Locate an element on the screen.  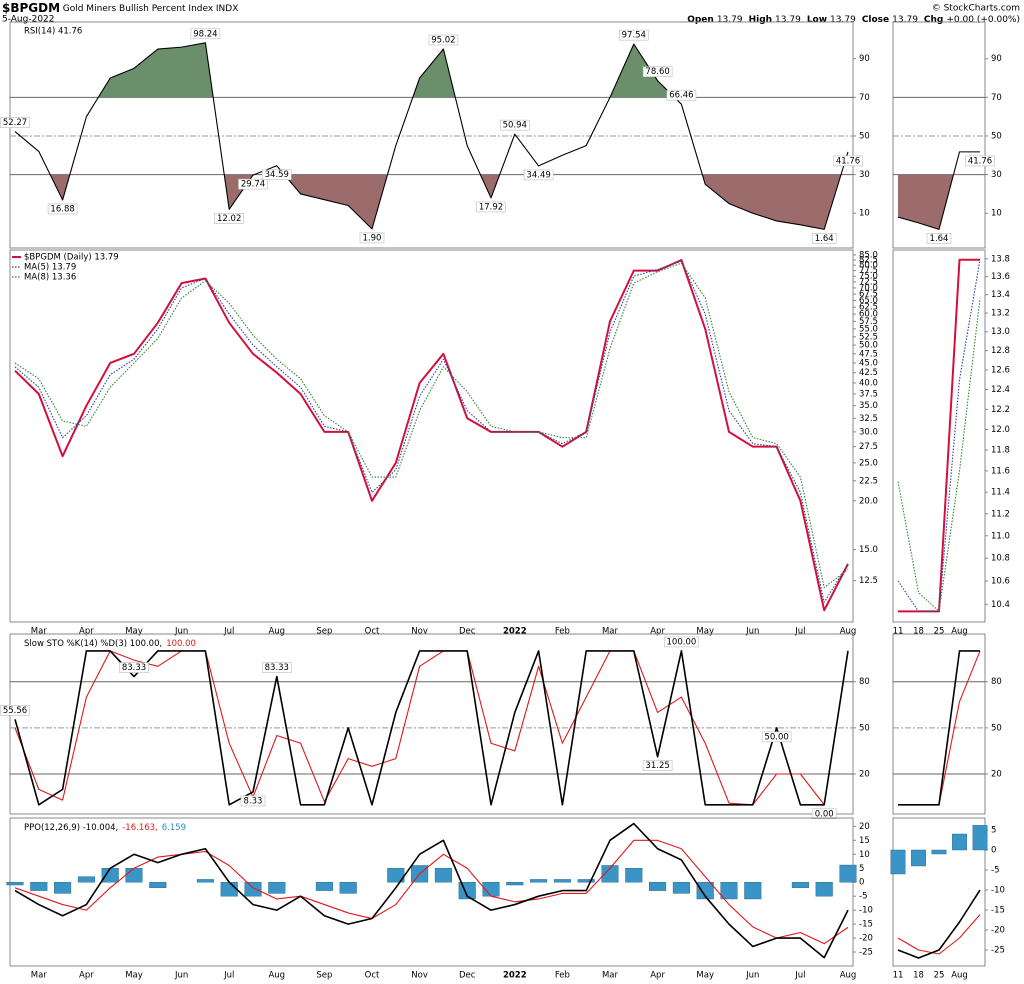
y-tick-label: 30.0 is located at coordinates (868, 432).